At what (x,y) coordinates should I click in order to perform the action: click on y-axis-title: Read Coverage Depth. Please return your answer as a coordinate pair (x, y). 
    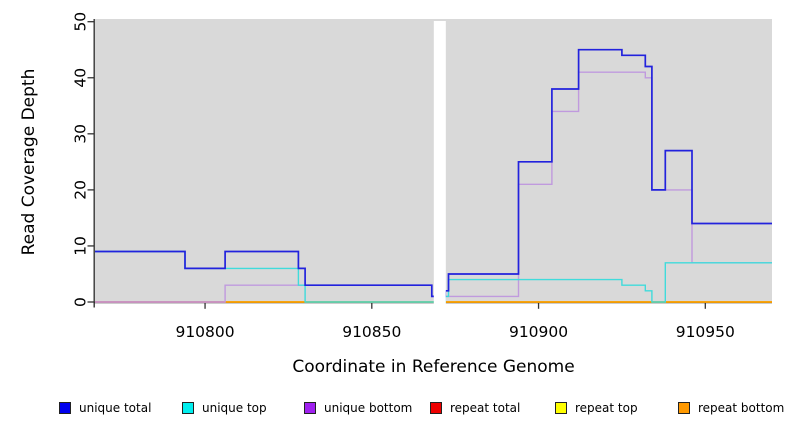
    Looking at the image, I should click on (29, 162).